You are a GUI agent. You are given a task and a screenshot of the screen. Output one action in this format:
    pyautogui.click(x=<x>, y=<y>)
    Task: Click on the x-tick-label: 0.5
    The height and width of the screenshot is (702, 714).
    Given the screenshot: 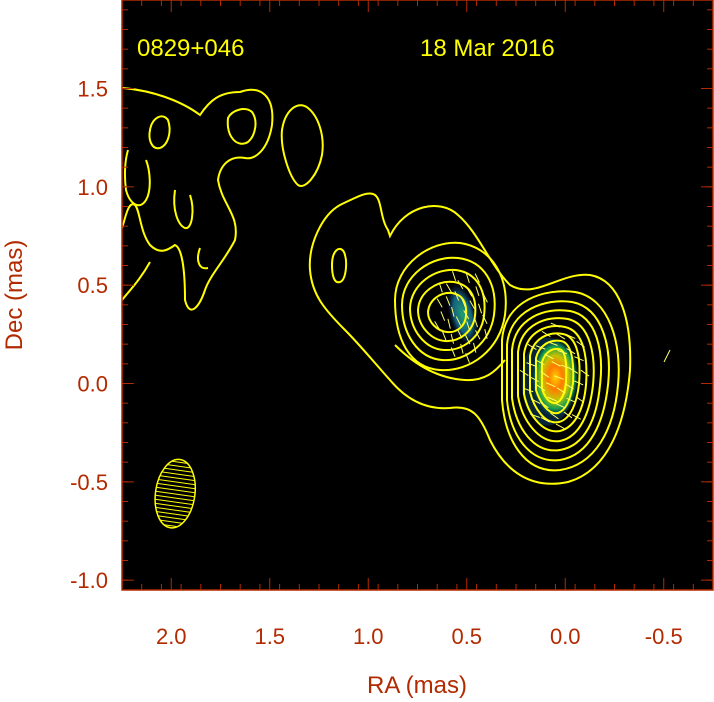 What is the action you would take?
    pyautogui.click(x=466, y=636)
    